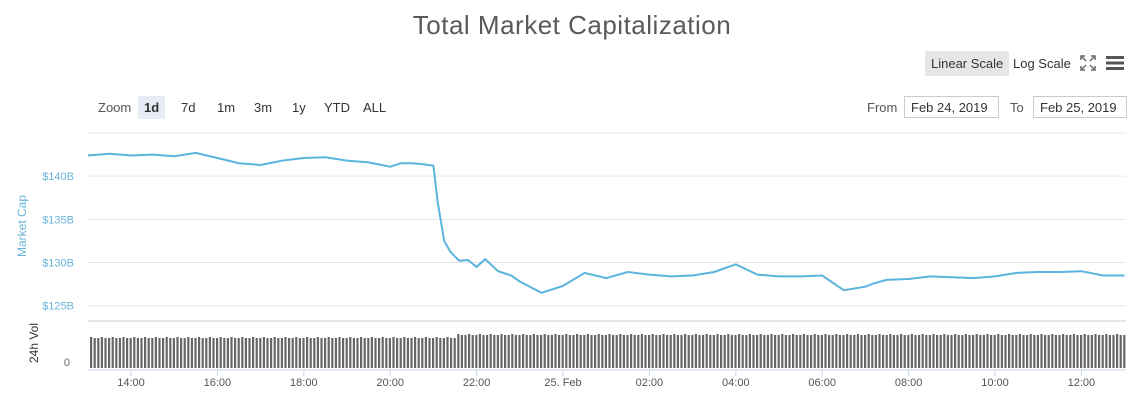  I want to click on volume-bars, so click(608, 351).